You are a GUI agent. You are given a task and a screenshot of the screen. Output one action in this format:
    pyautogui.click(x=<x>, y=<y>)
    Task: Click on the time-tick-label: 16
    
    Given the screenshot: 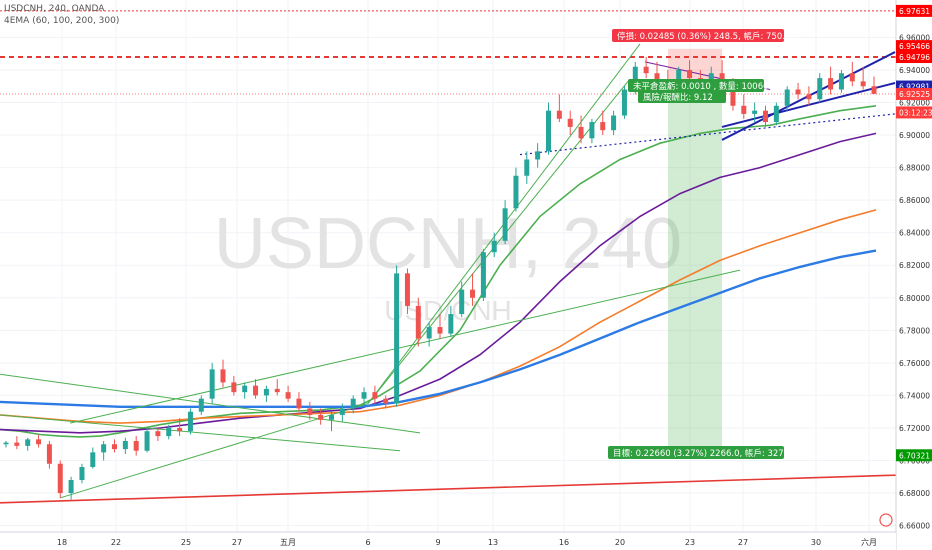 What is the action you would take?
    pyautogui.click(x=564, y=542)
    